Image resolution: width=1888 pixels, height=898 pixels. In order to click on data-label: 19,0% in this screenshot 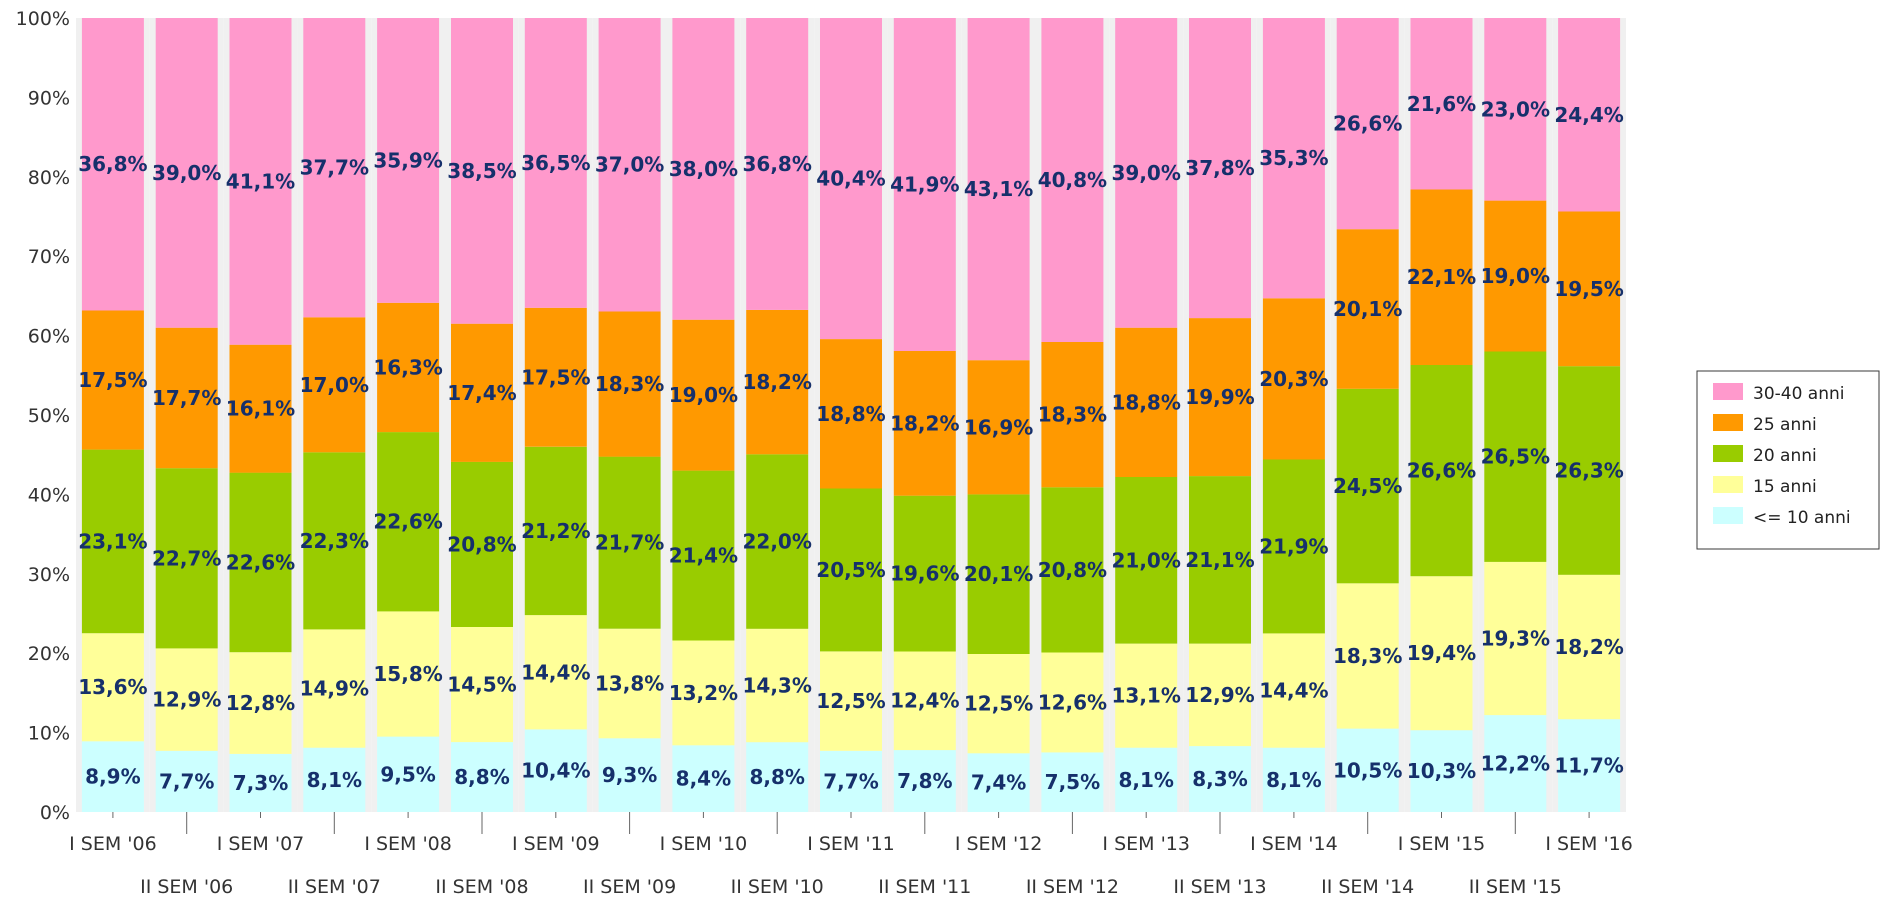, I will do `click(1515, 276)`.